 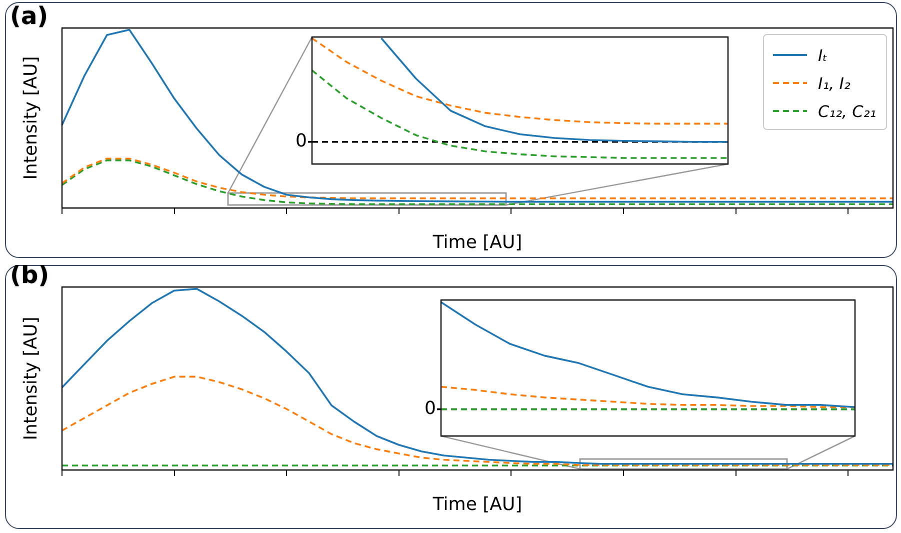 What do you see at coordinates (30, 275) in the screenshot?
I see `chart-title: (b)` at bounding box center [30, 275].